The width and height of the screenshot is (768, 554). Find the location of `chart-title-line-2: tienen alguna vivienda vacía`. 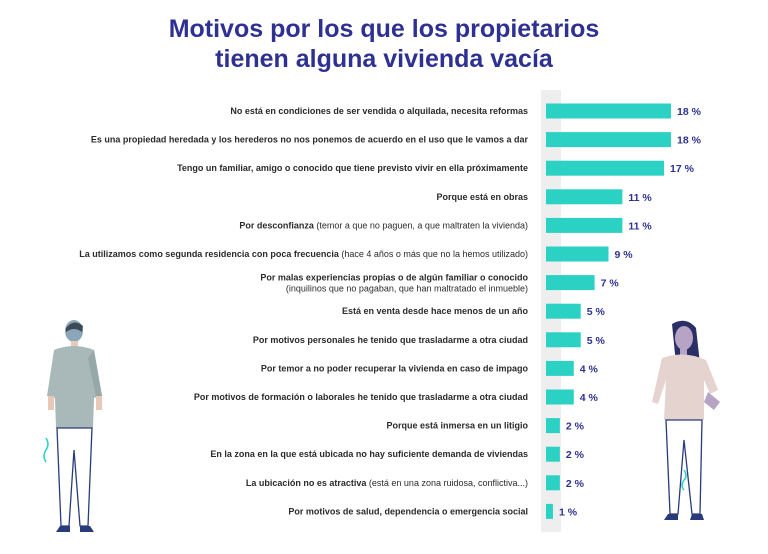

chart-title-line-2: tienen alguna vivienda vacía is located at coordinates (384, 59).